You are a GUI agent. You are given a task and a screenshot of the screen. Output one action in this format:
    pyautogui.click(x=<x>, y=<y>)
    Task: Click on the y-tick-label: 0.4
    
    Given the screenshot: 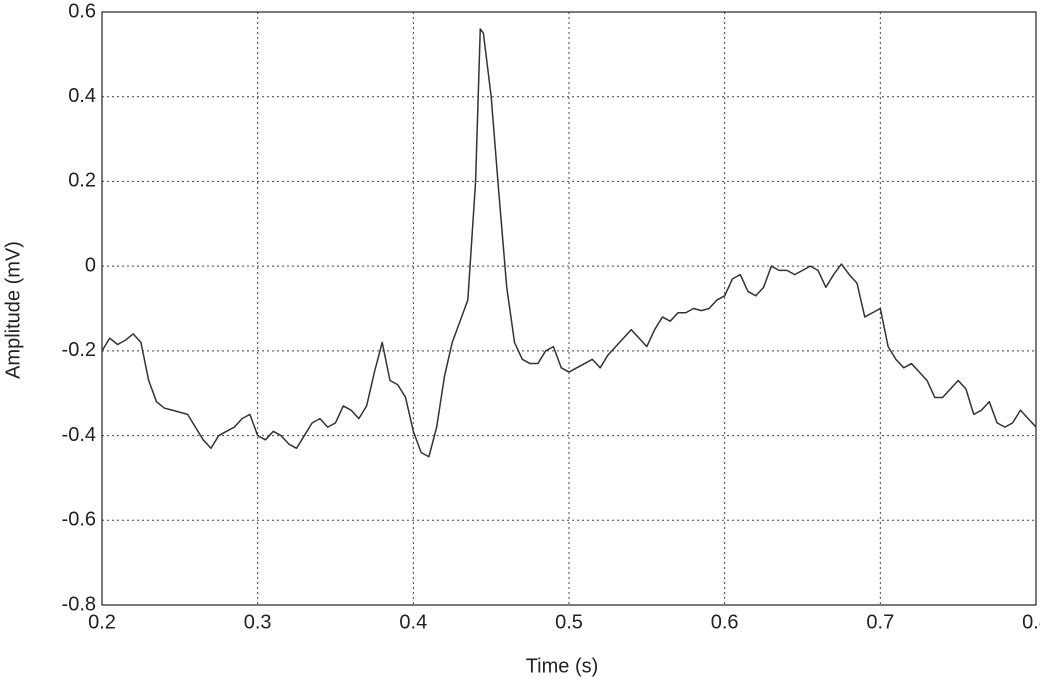 What is the action you would take?
    pyautogui.click(x=82, y=96)
    